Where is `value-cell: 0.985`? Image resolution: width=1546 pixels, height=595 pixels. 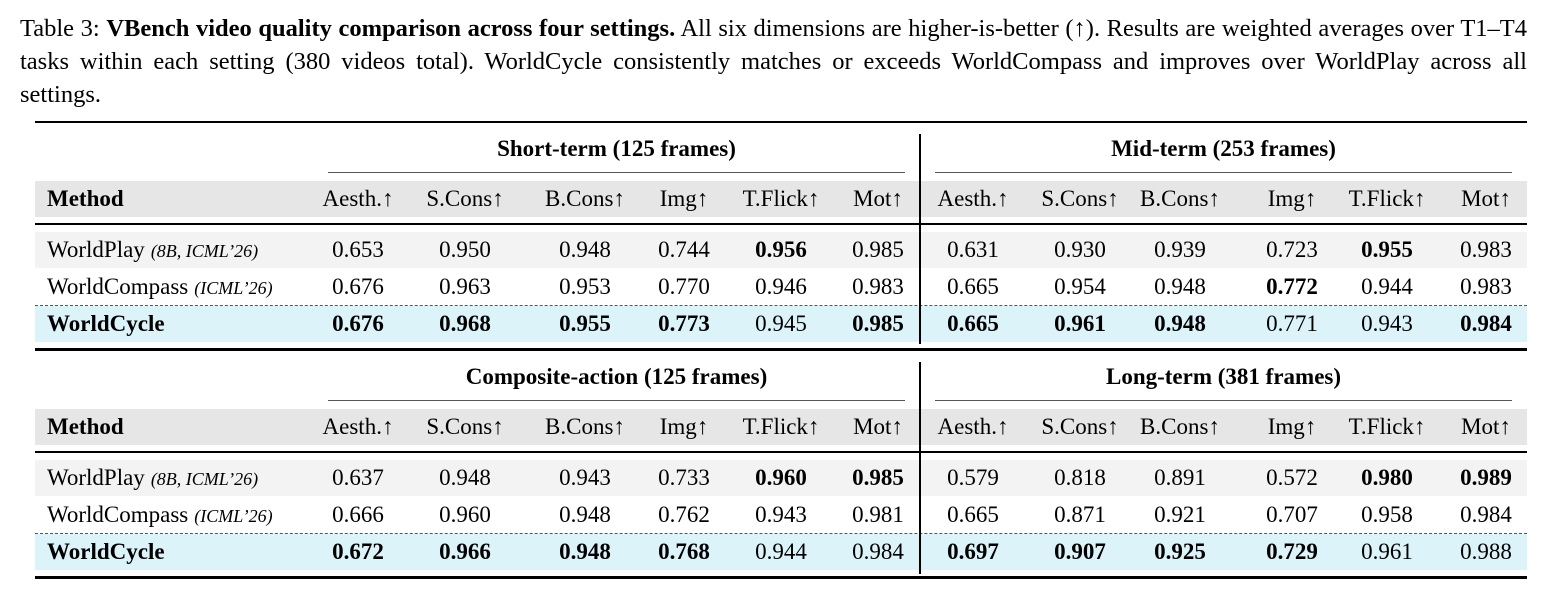 value-cell: 0.985 is located at coordinates (878, 323).